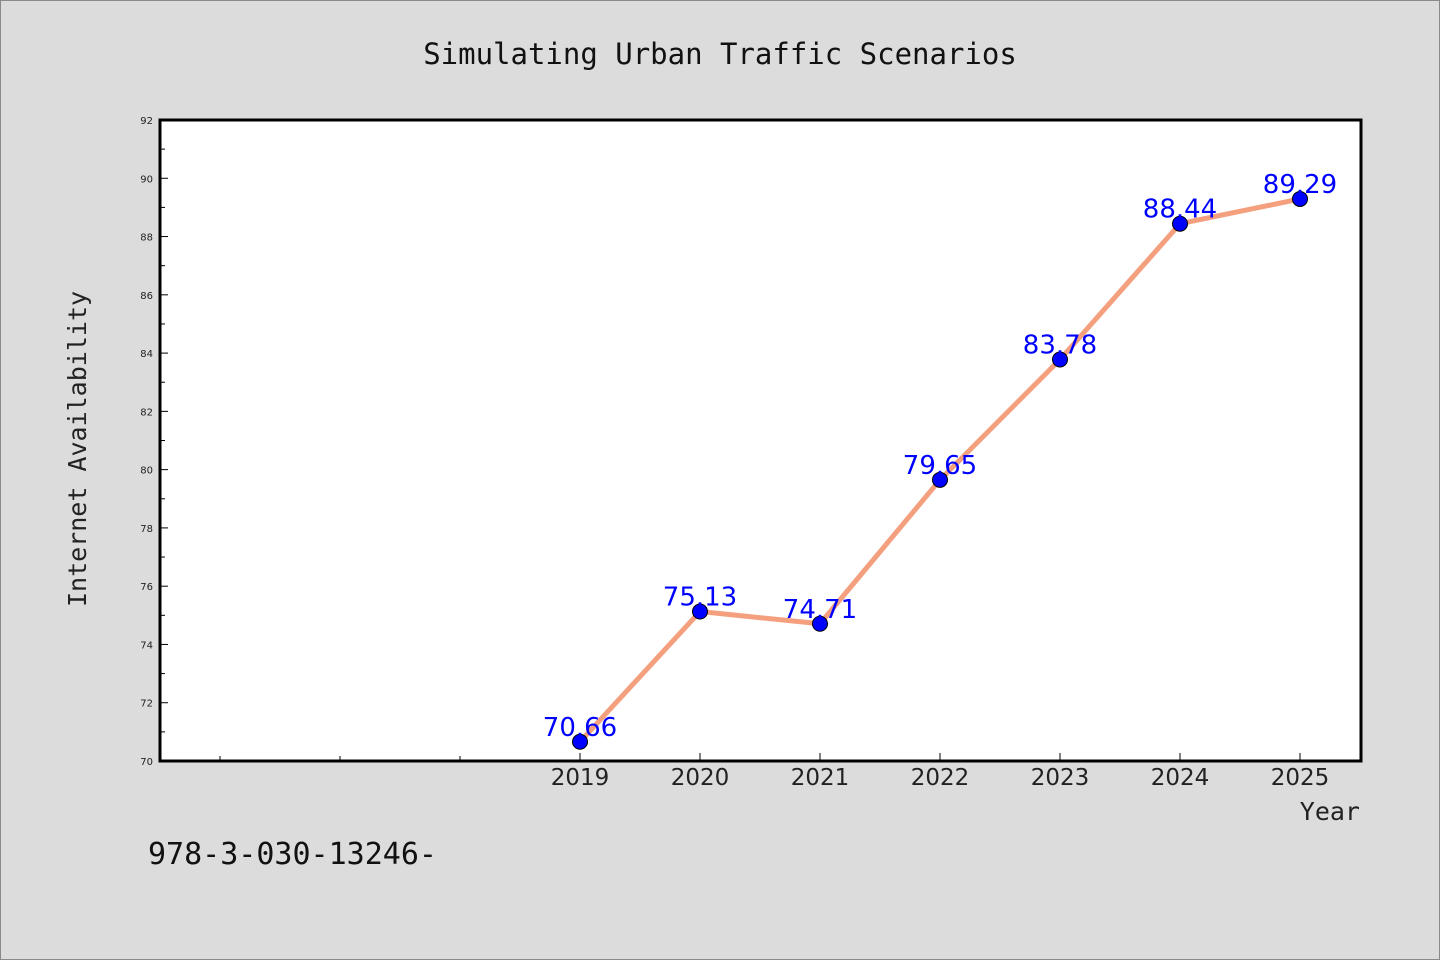 The image size is (1440, 960). Describe the element at coordinates (1300, 778) in the screenshot. I see `x-tick-label: 2025` at that location.